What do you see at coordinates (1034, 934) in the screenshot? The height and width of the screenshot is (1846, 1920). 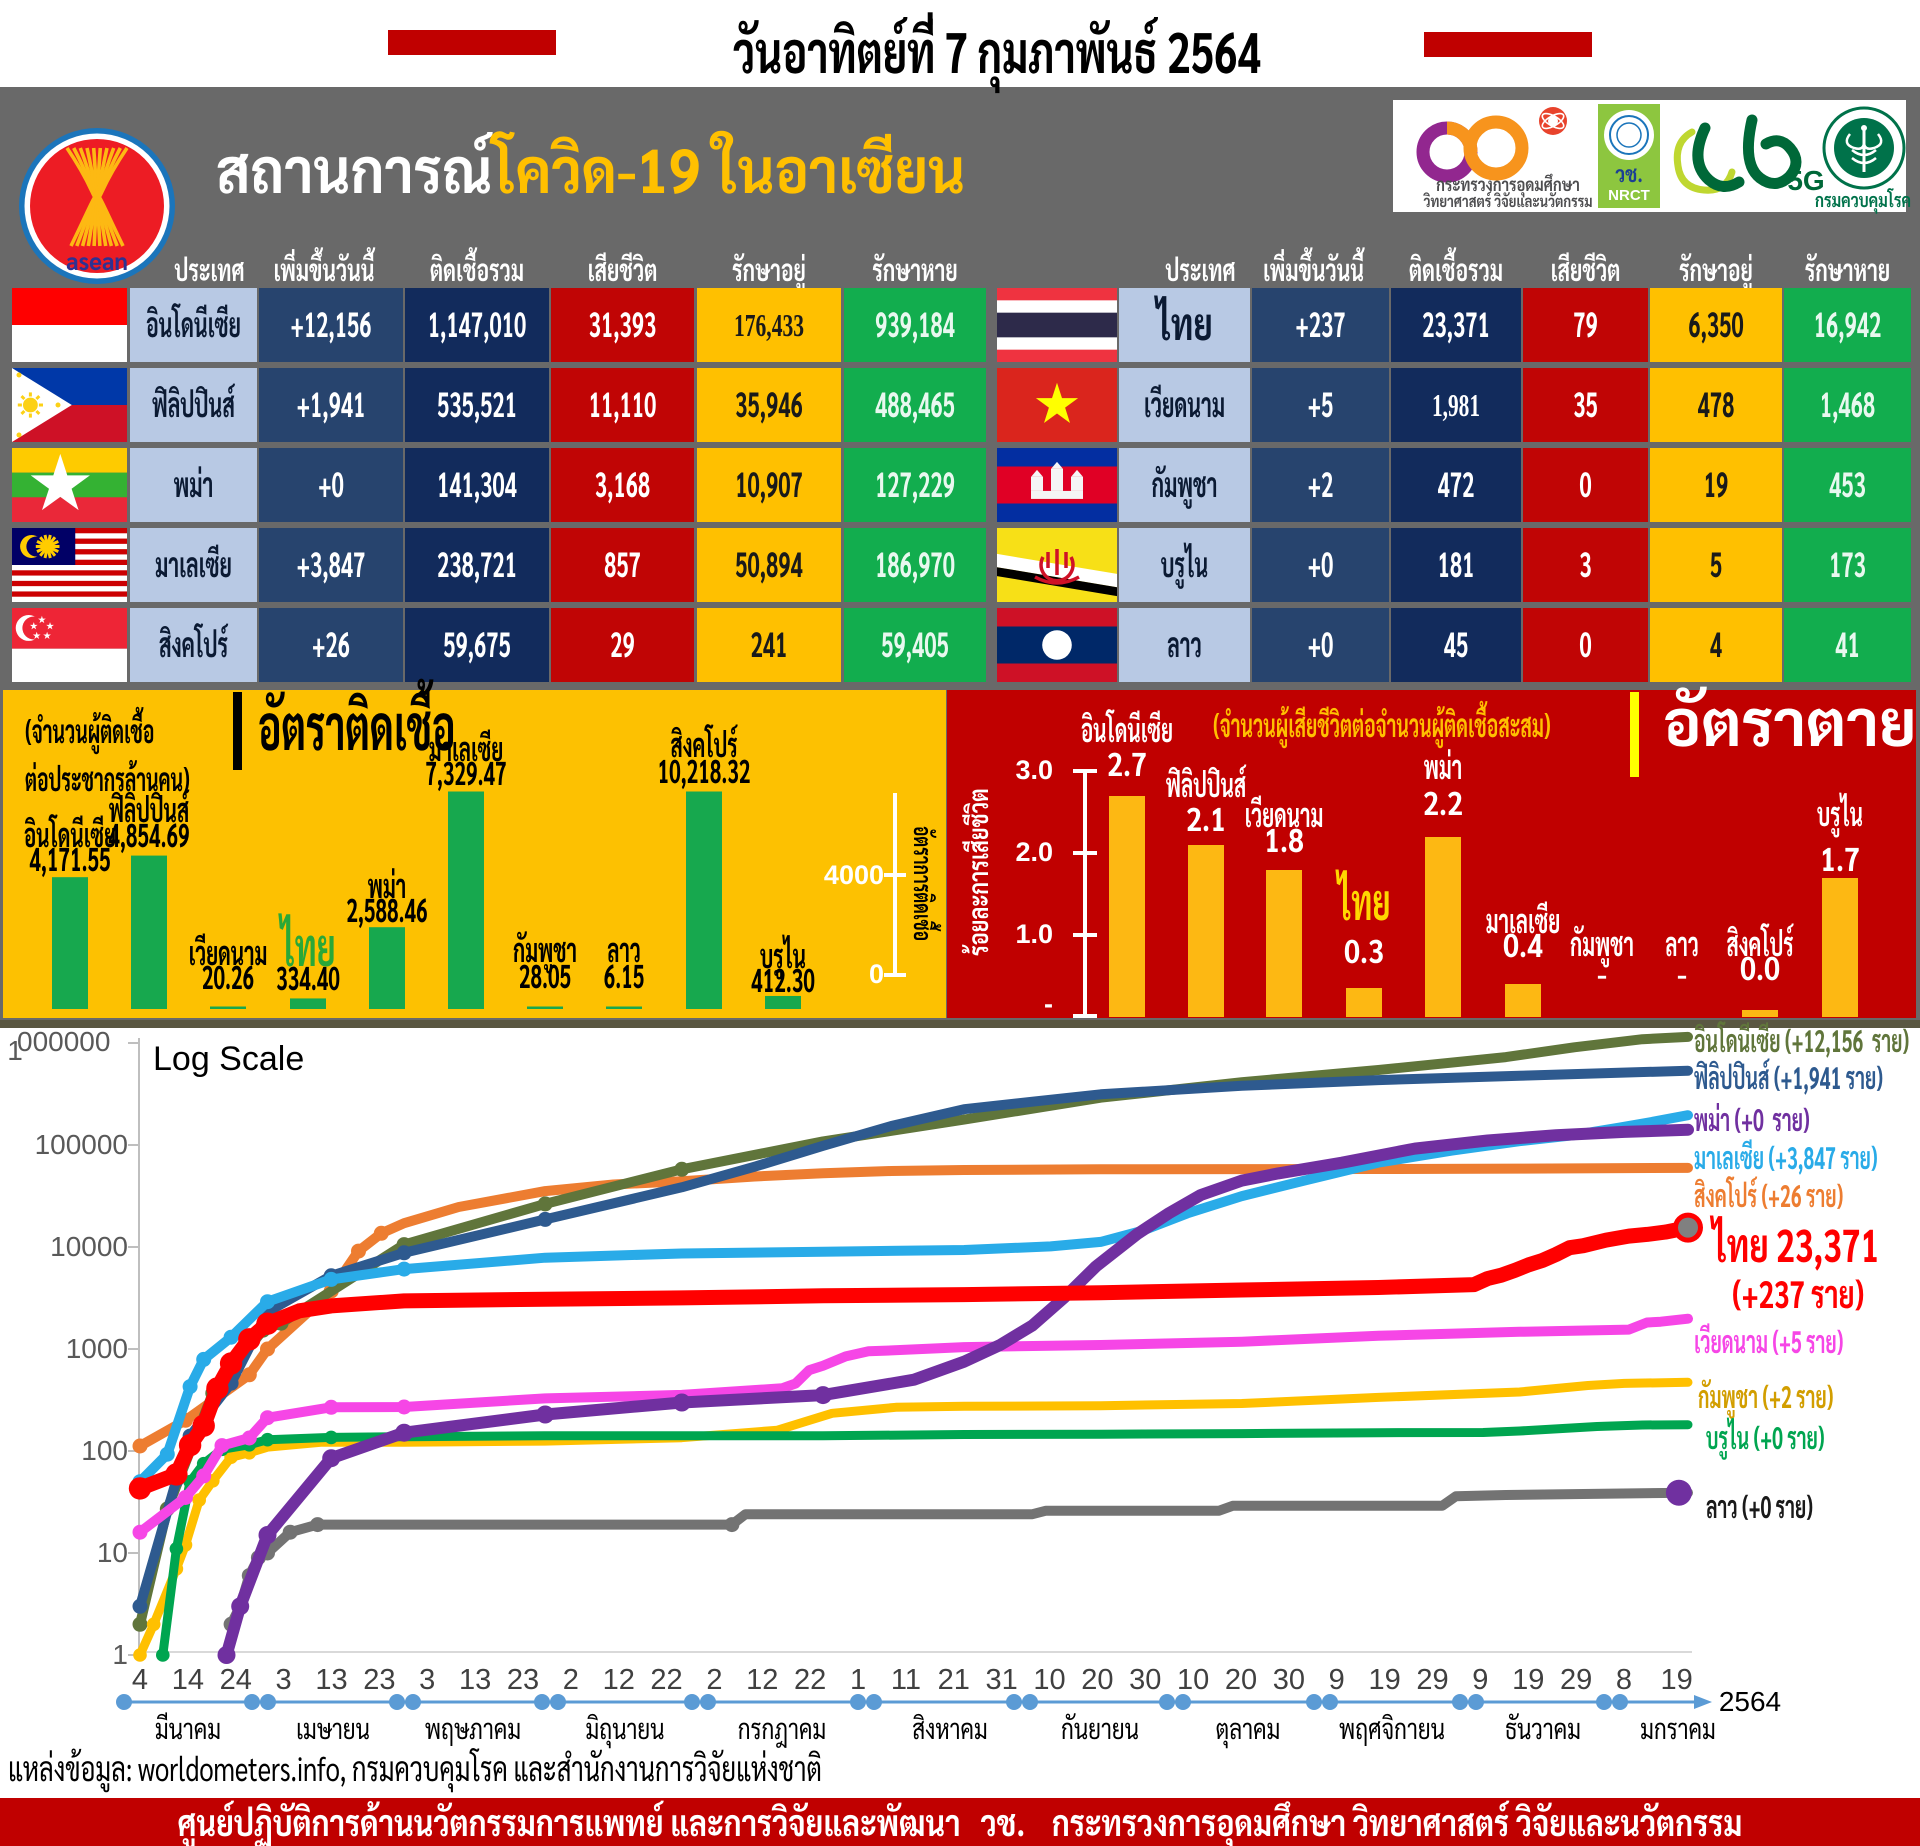 I see `svg-text: 1.0` at bounding box center [1034, 934].